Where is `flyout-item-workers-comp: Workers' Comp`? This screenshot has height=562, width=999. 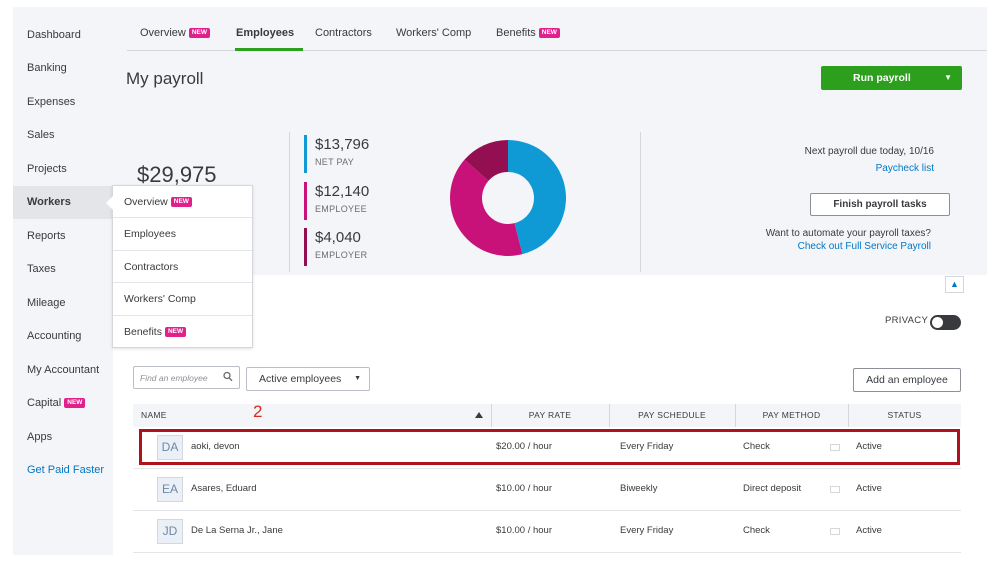 flyout-item-workers-comp: Workers' Comp is located at coordinates (182, 299).